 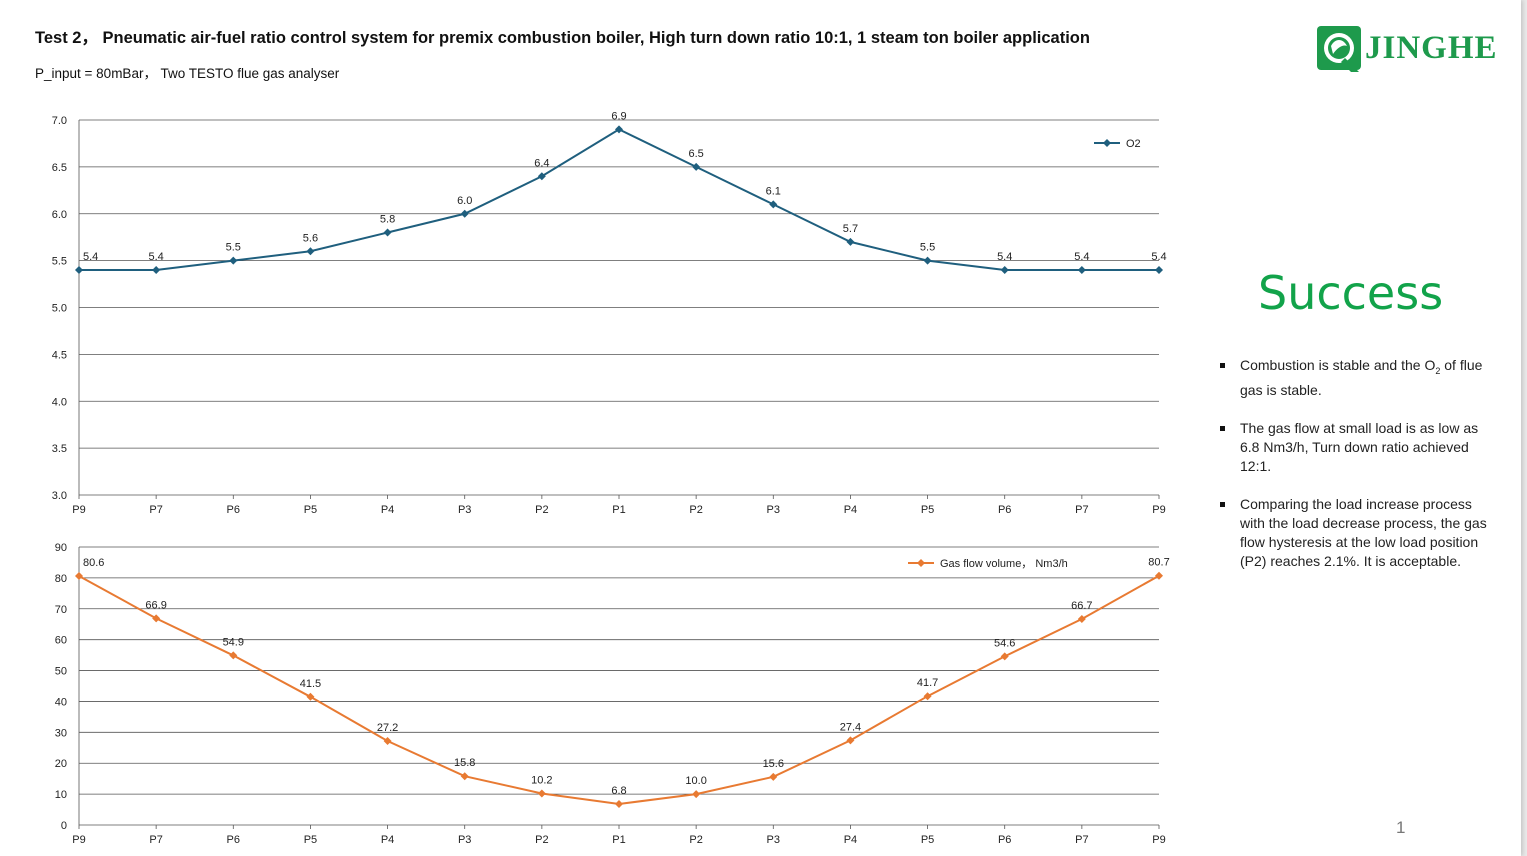 What do you see at coordinates (59, 309) in the screenshot?
I see `y-tick-label: 5.0` at bounding box center [59, 309].